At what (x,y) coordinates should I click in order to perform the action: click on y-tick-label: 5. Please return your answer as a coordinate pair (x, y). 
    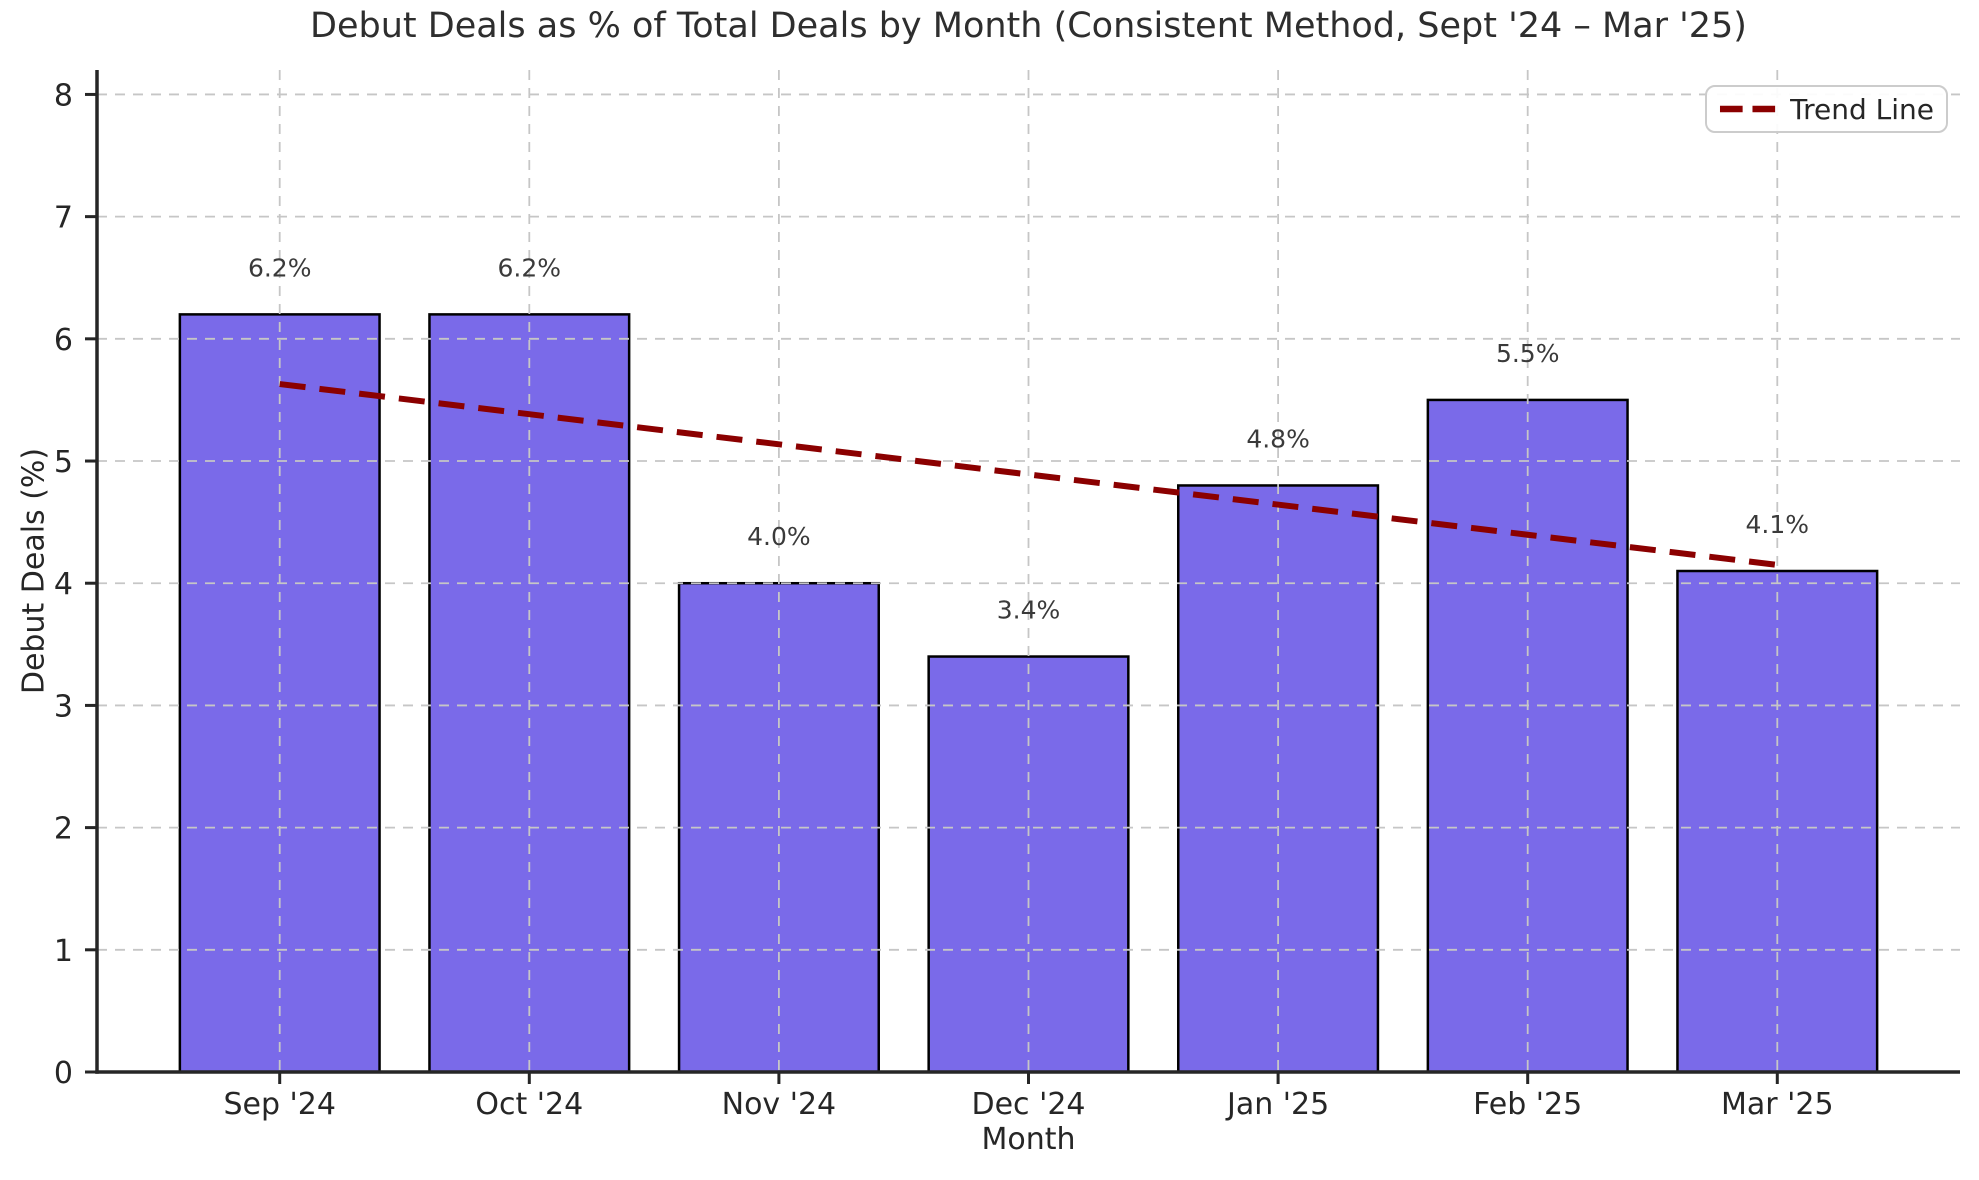
    Looking at the image, I should click on (63, 462).